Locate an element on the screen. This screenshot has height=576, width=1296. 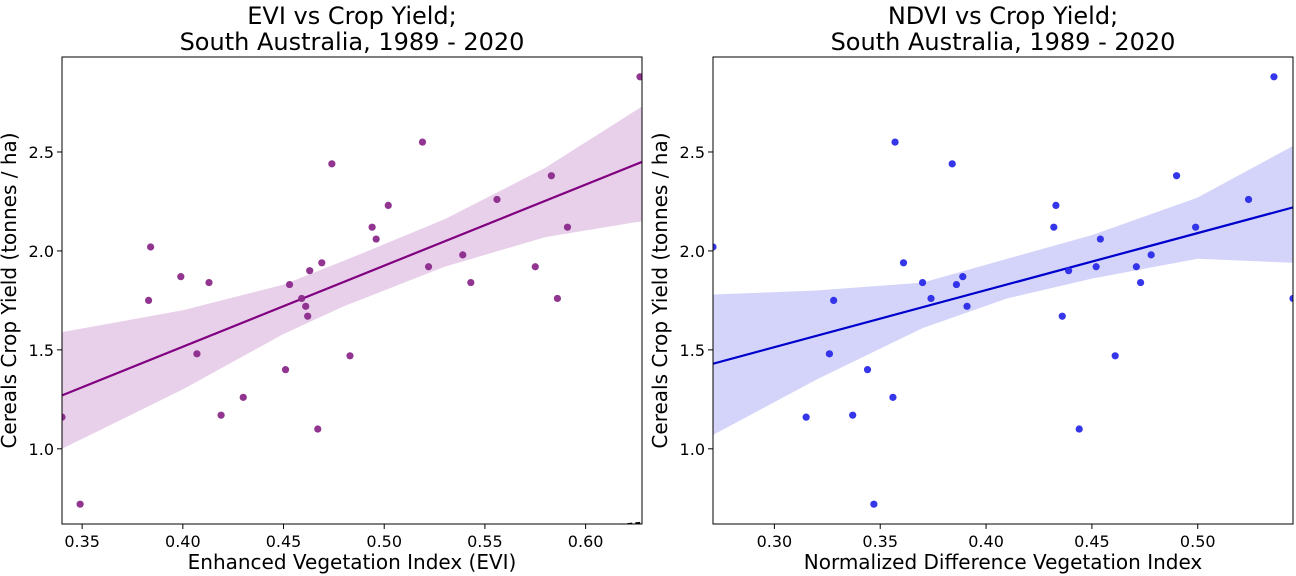
x-tick-label: 0.30 is located at coordinates (775, 541).